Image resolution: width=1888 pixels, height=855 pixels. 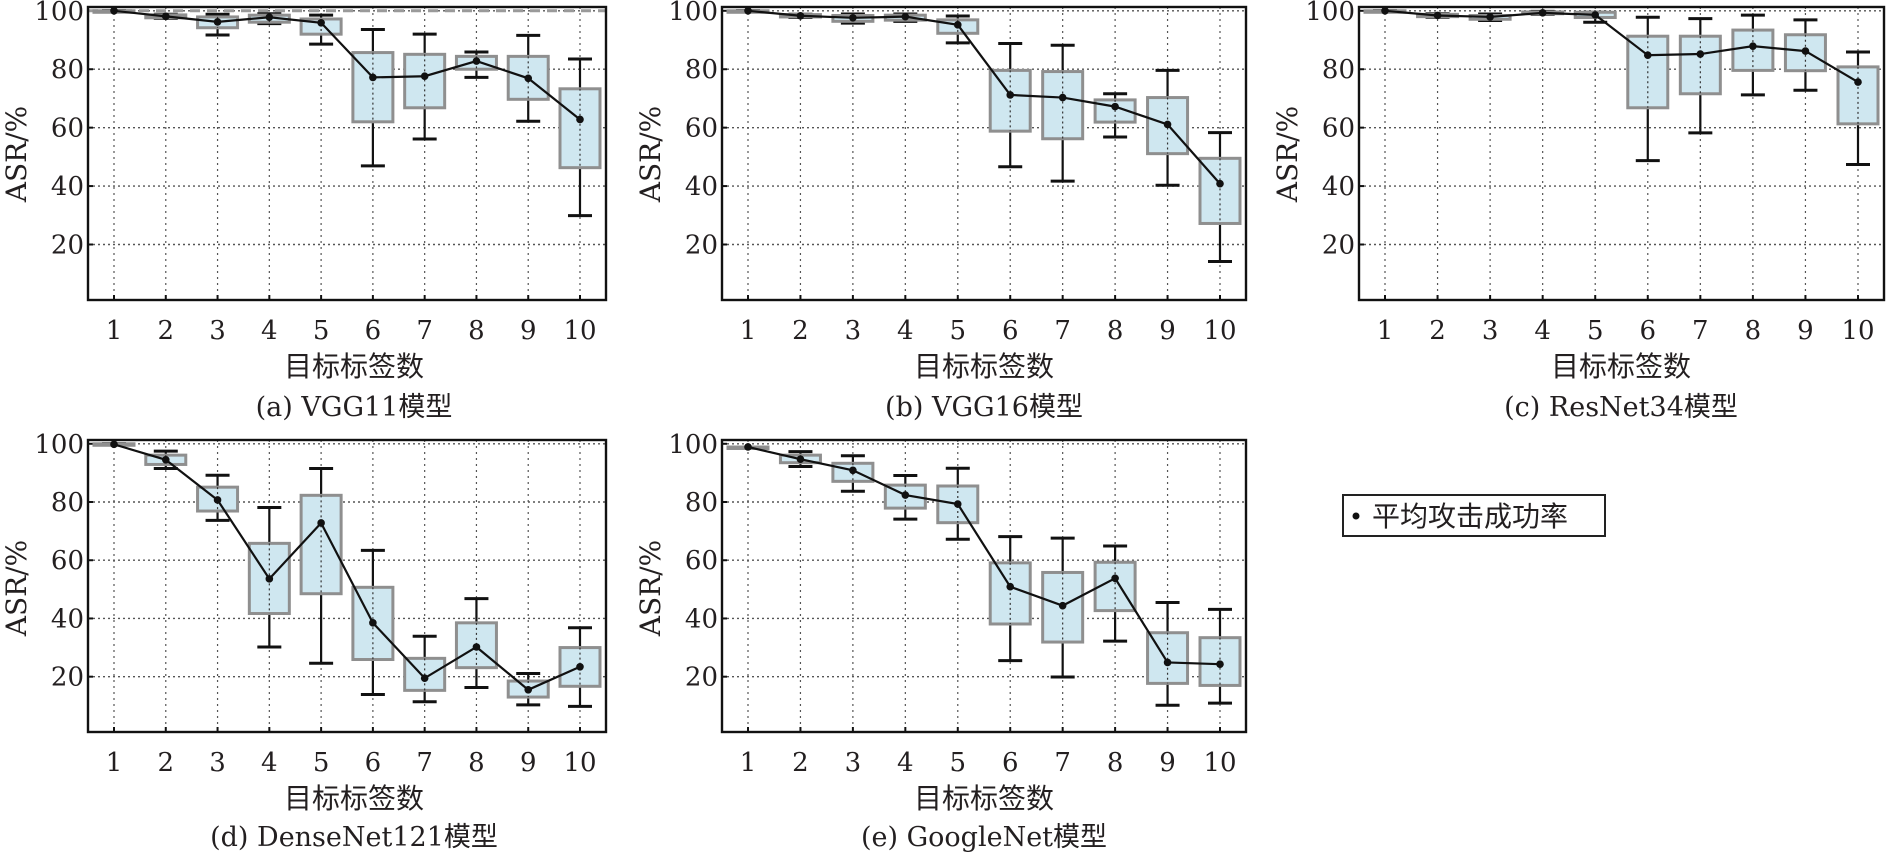 What do you see at coordinates (354, 837) in the screenshot?
I see `panel-title: (d) DenseNet121模型` at bounding box center [354, 837].